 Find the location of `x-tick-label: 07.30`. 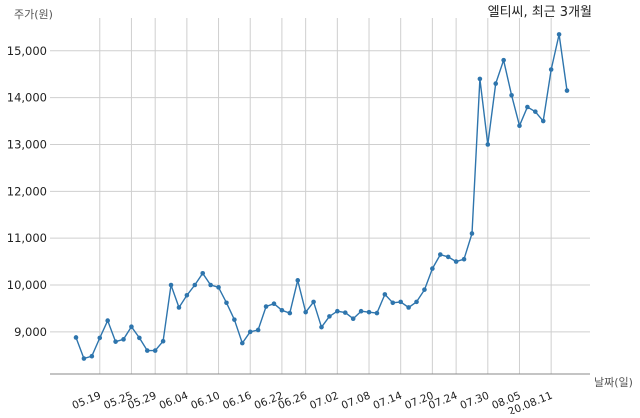

x-tick-label: 07.30 is located at coordinates (475, 401).